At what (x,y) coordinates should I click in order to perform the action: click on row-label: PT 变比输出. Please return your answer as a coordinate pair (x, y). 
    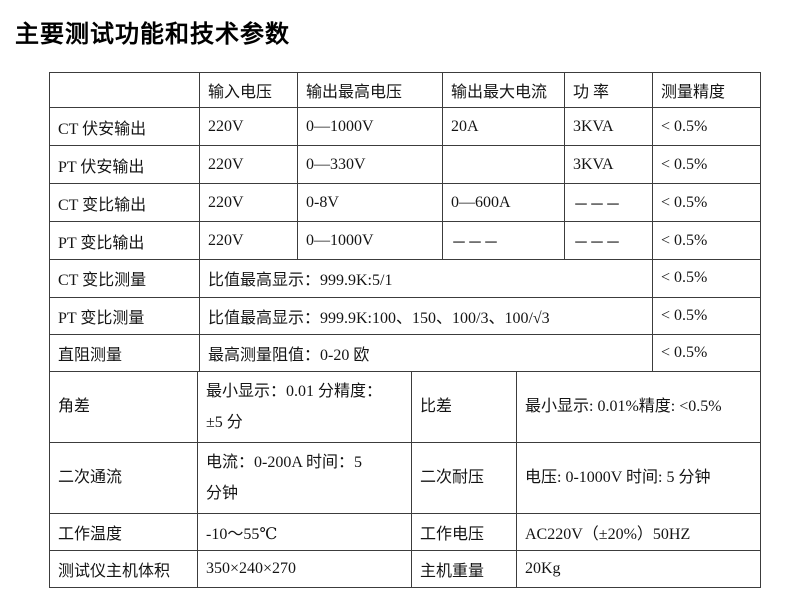
    Looking at the image, I should click on (124, 240).